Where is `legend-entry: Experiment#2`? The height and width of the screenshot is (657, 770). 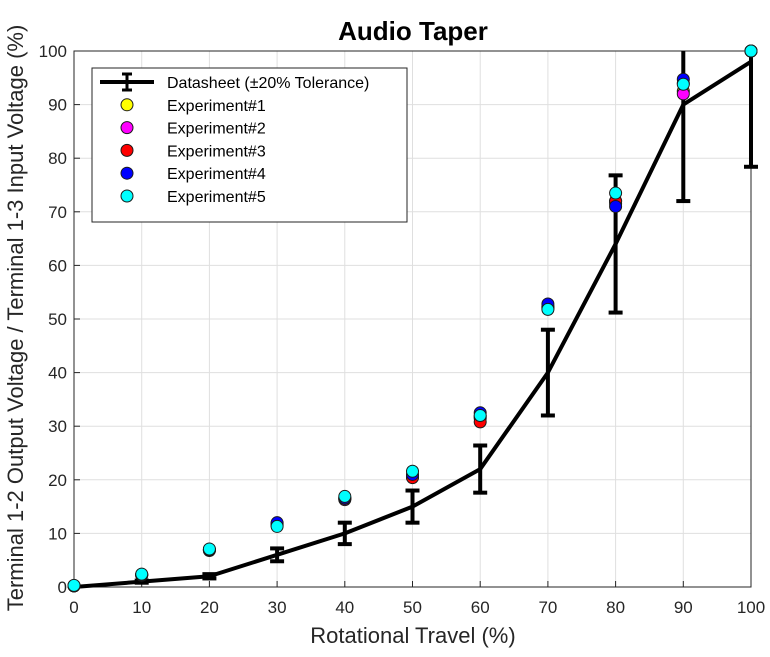 legend-entry: Experiment#2 is located at coordinates (193, 129).